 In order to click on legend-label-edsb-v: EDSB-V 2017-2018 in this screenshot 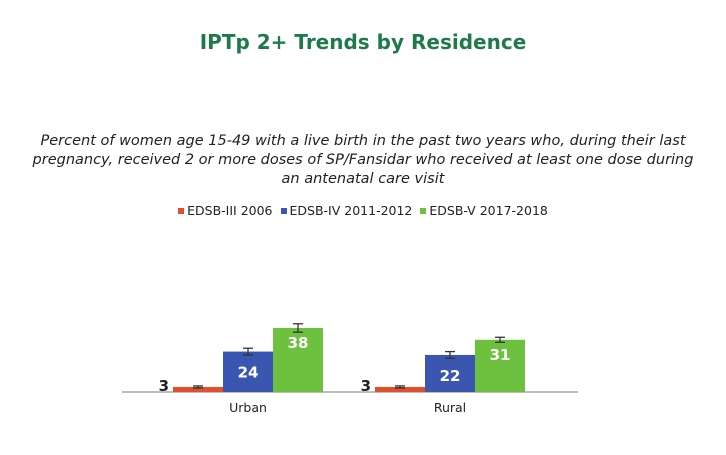, I will do `click(488, 210)`.